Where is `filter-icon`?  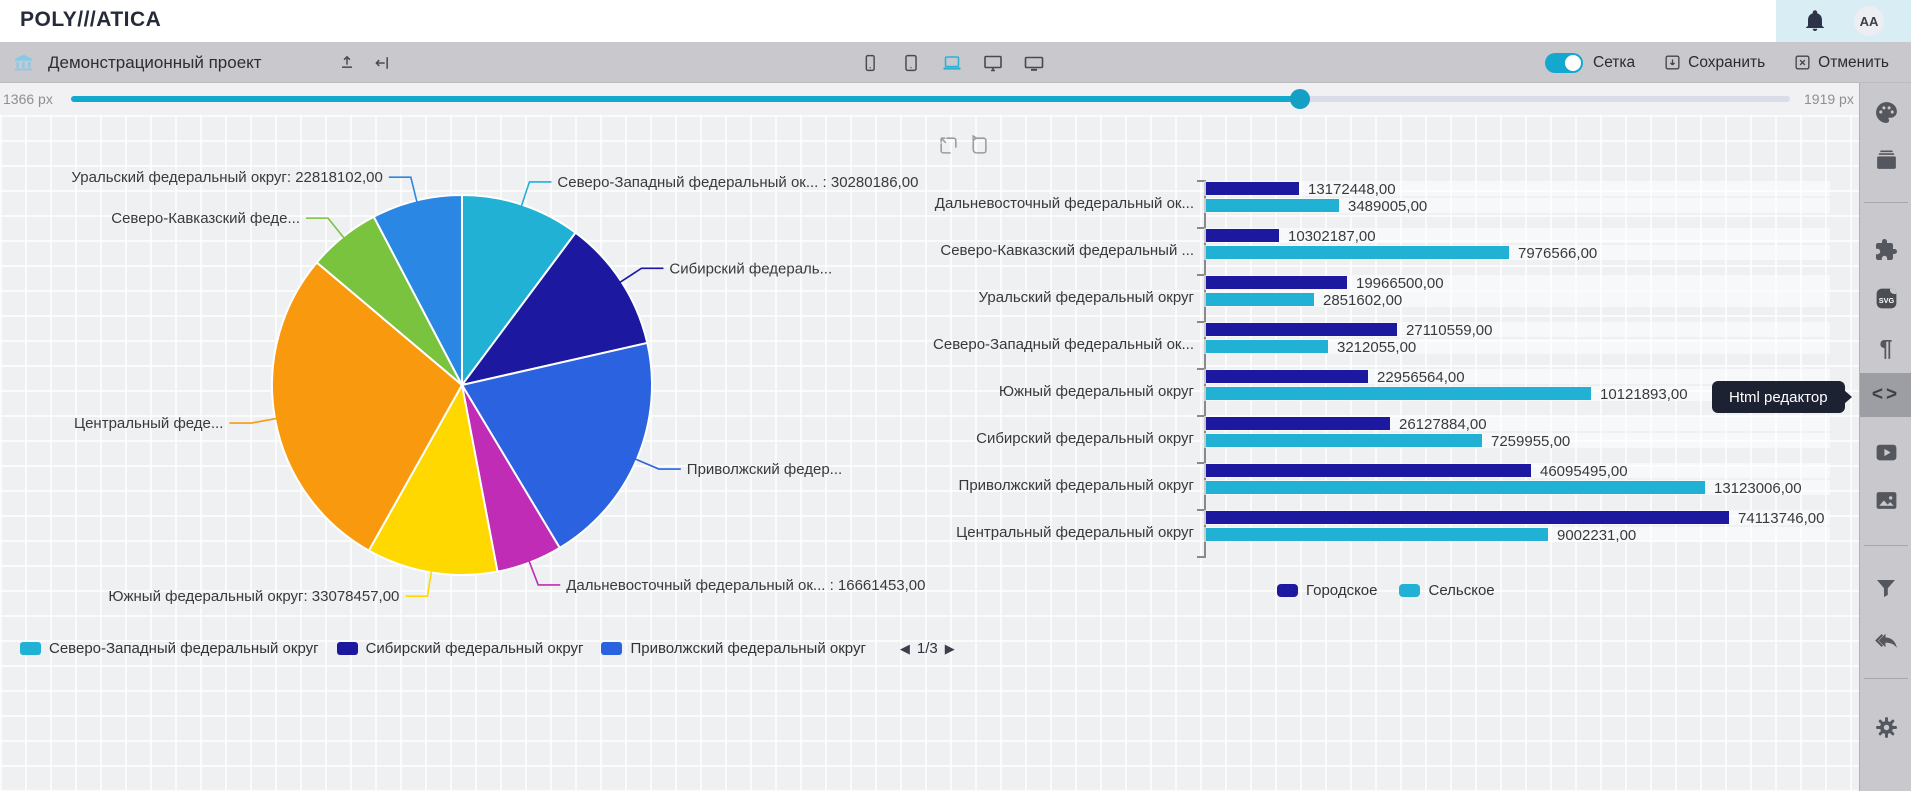 filter-icon is located at coordinates (1885, 588).